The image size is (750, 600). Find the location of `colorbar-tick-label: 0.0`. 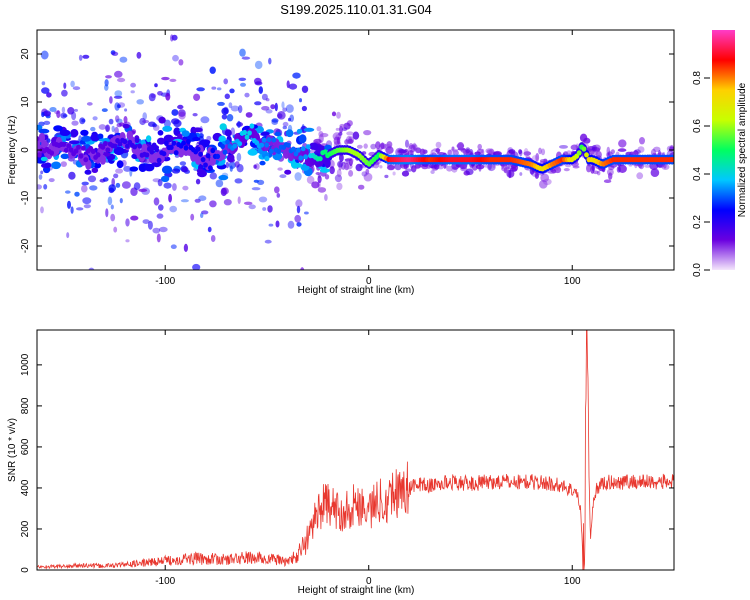

colorbar-tick-label: 0.0 is located at coordinates (697, 270).